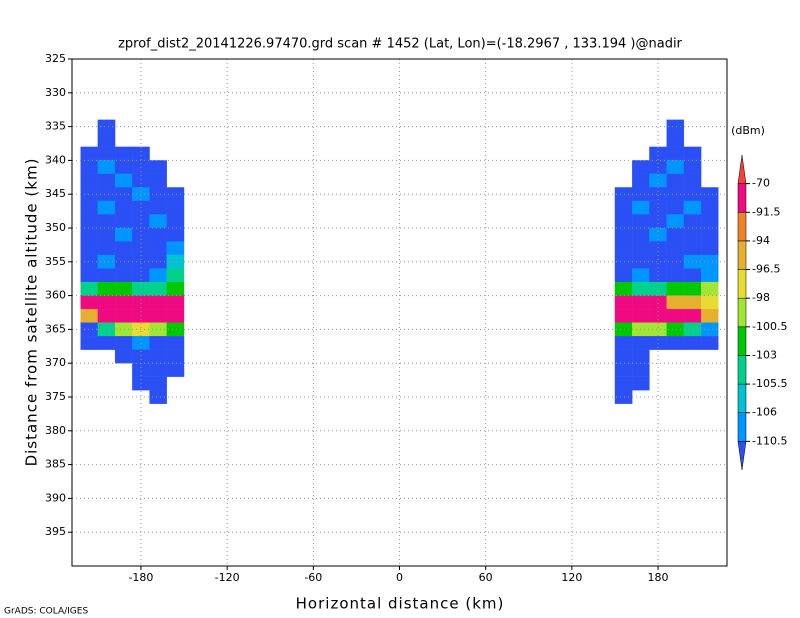 This screenshot has height=618, width=800. What do you see at coordinates (32, 312) in the screenshot?
I see `y-axis-label: Distance from satellite altitude (km)` at bounding box center [32, 312].